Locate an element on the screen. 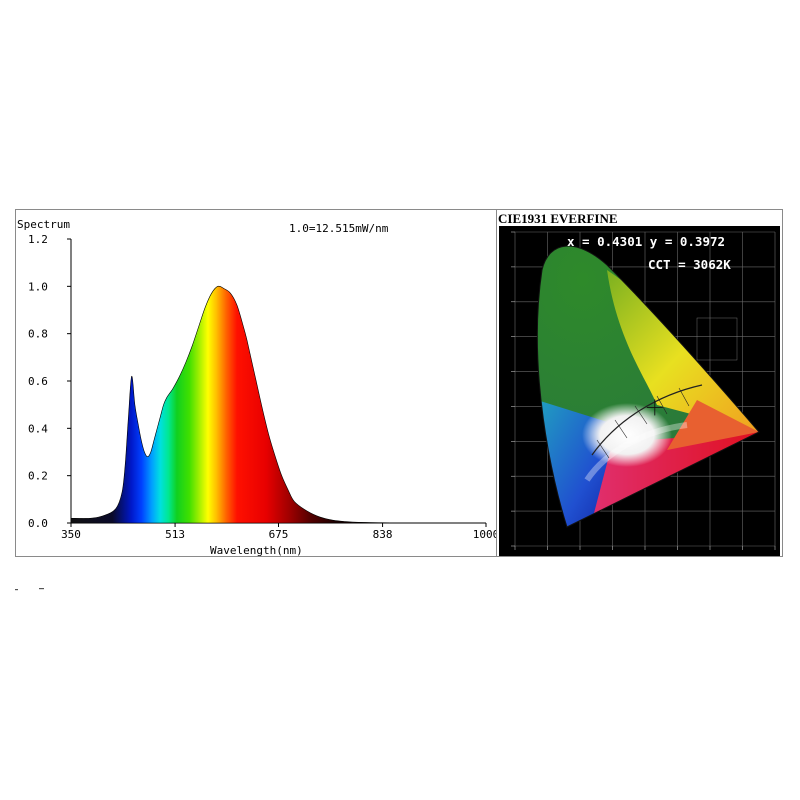 Image resolution: width=800 pixels, height=800 pixels. cie-legend-box is located at coordinates (717, 339).